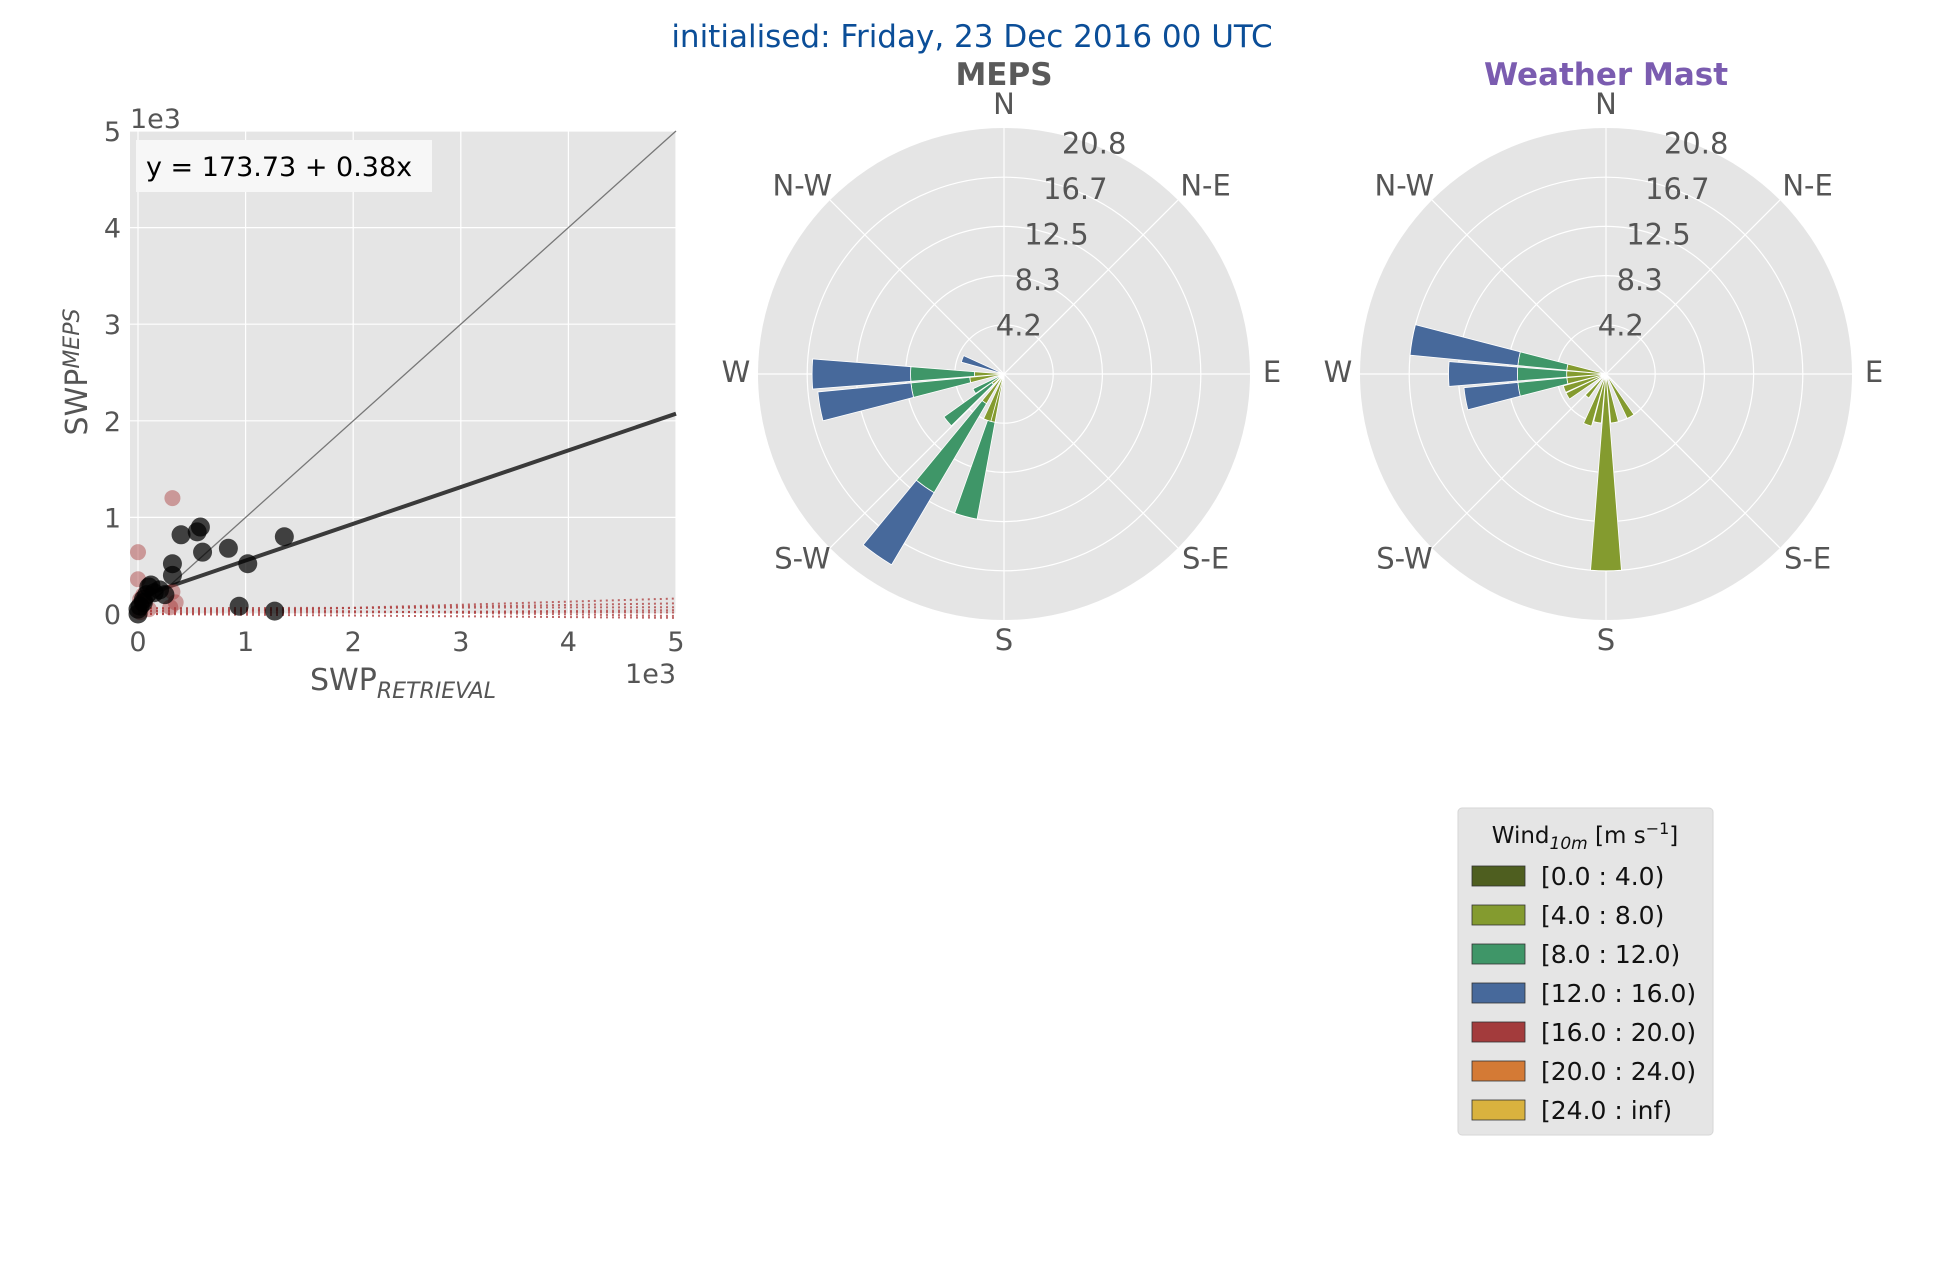  Describe the element at coordinates (284, 166) in the screenshot. I see `equation-box` at that location.